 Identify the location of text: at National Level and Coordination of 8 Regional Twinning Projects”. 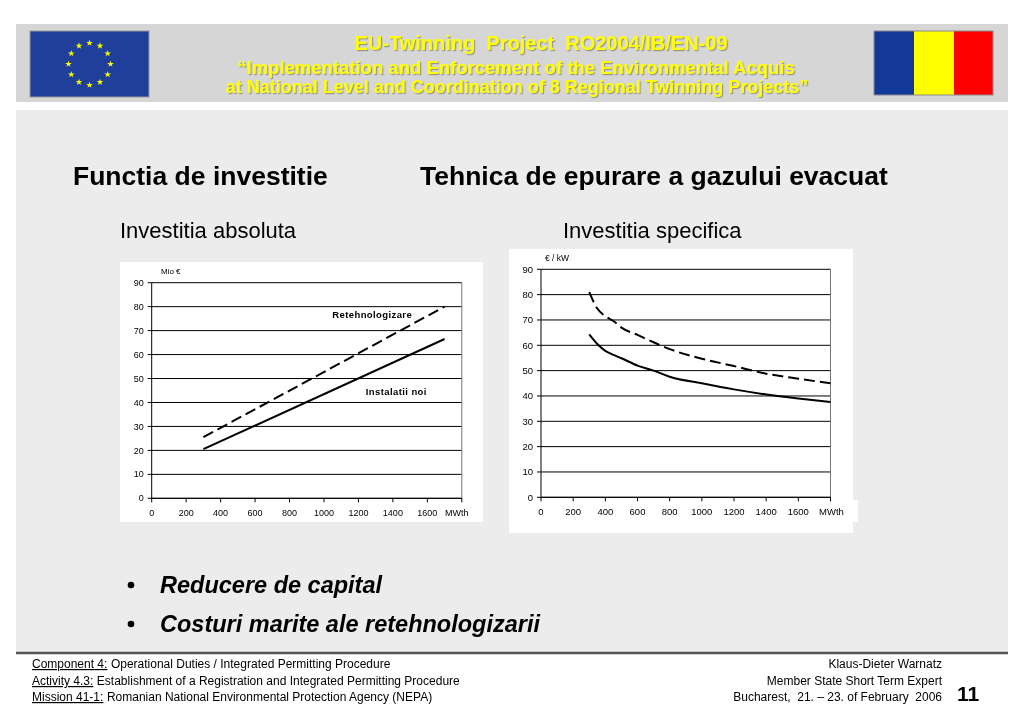
(517, 87).